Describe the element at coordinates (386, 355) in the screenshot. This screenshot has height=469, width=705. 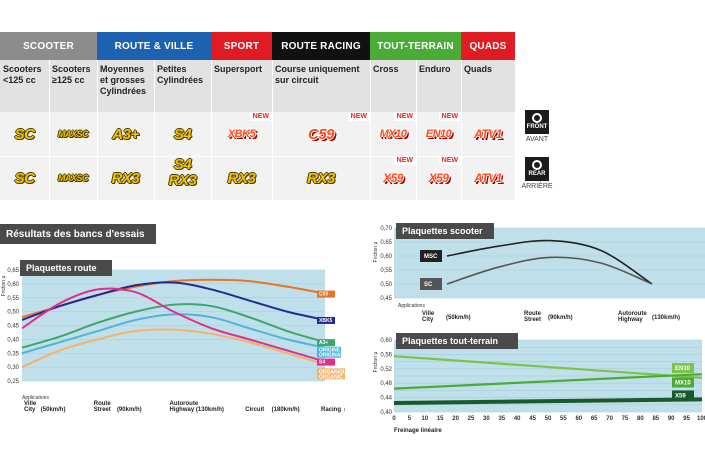
I see `y-tick-label: 0,56` at that location.